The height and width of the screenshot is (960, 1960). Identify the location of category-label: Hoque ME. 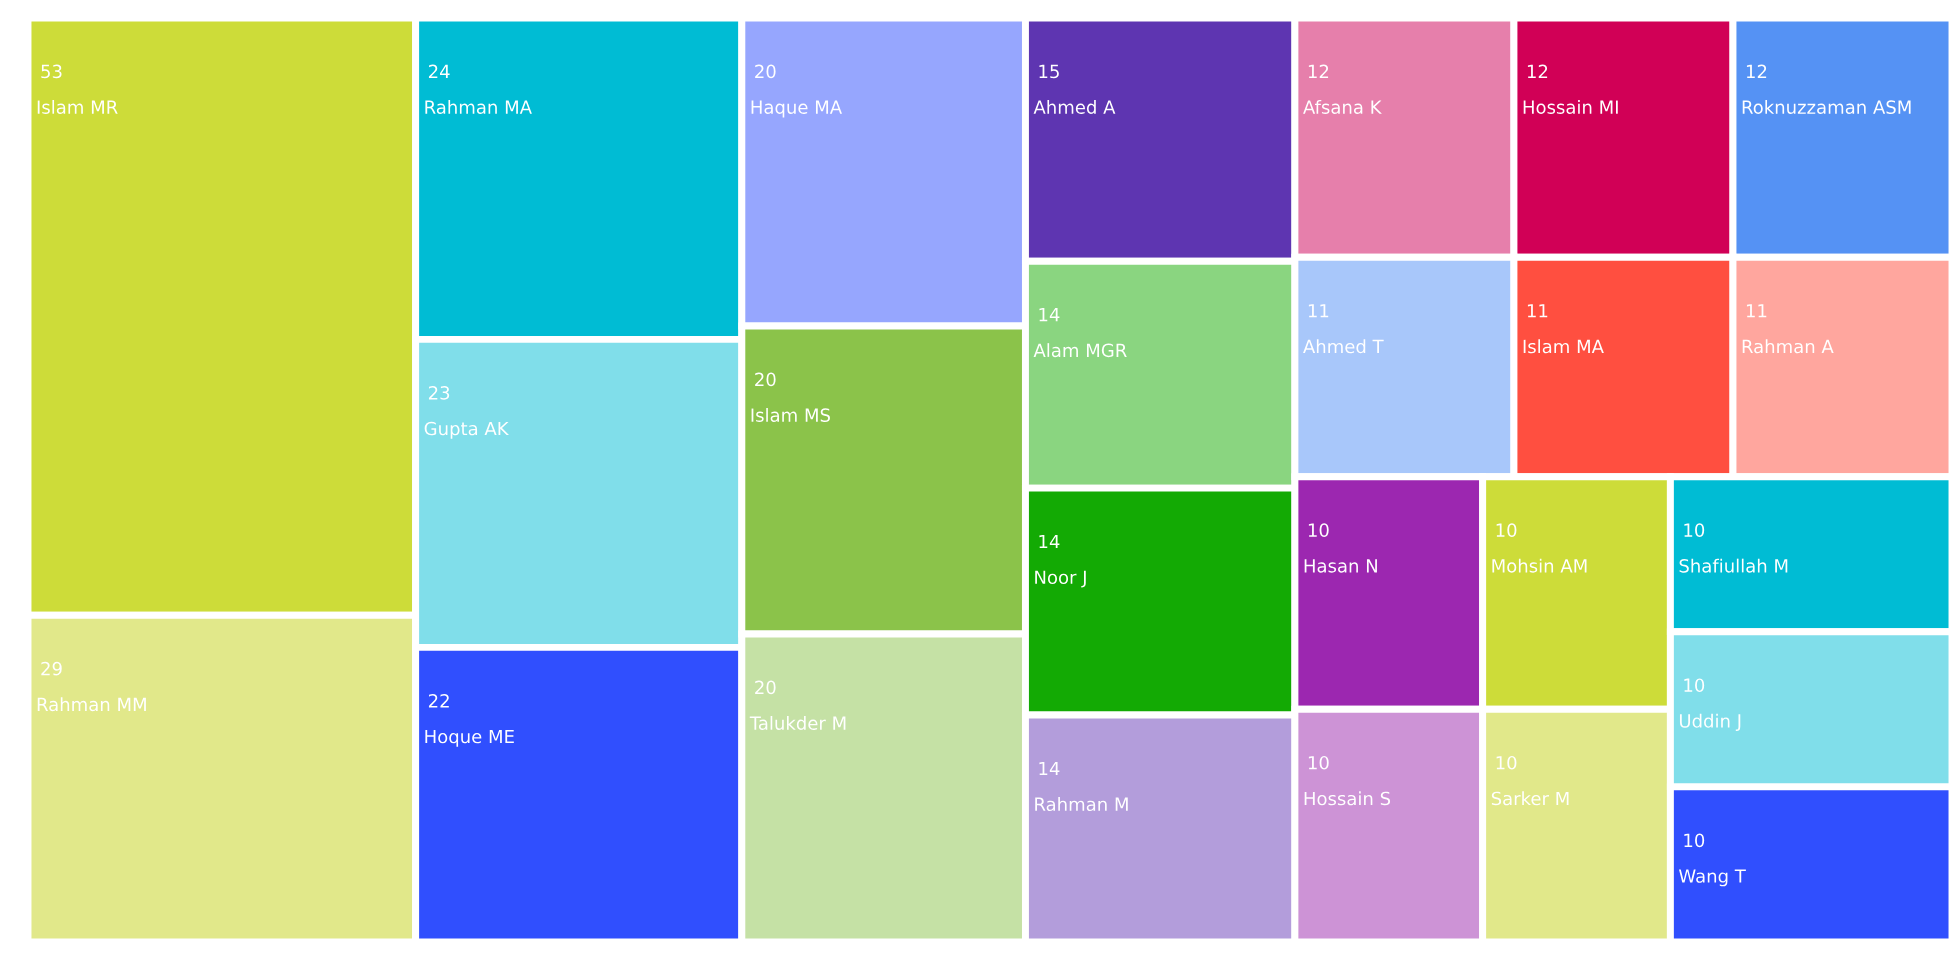
(469, 738).